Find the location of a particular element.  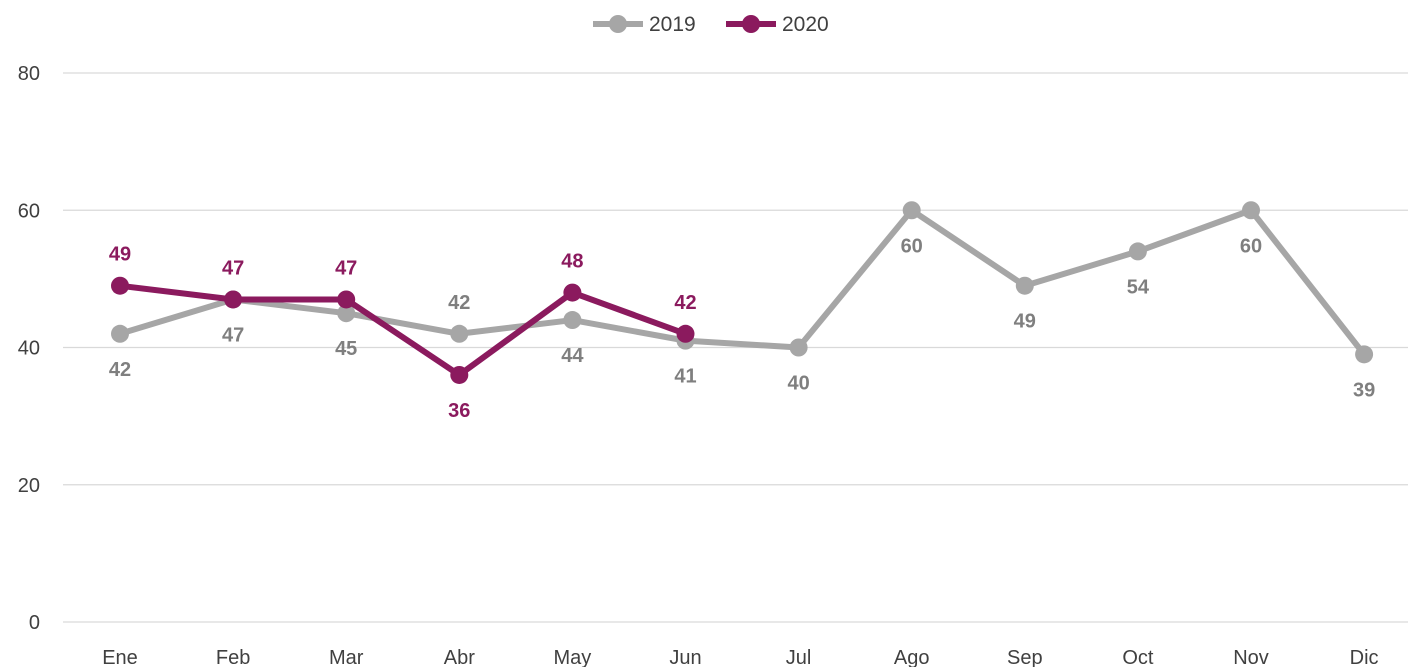

x-tick-label: Mar is located at coordinates (346, 657).